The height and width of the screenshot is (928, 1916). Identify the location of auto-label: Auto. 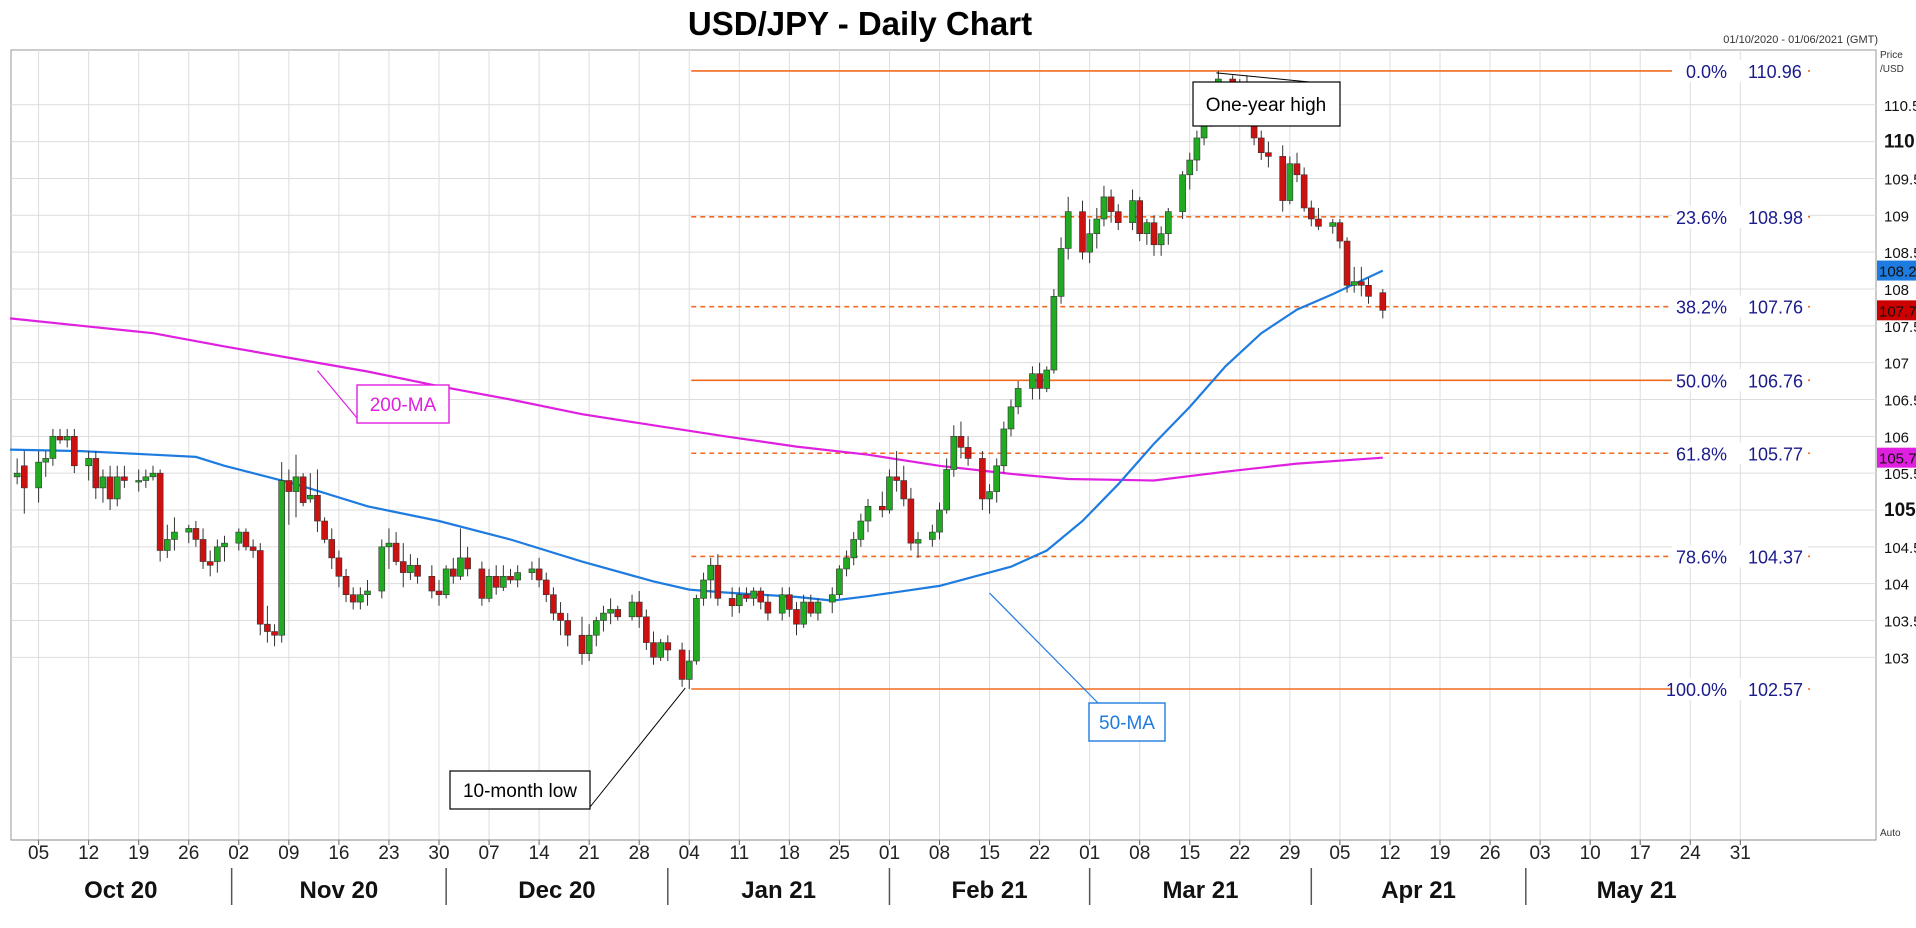
(1890, 833).